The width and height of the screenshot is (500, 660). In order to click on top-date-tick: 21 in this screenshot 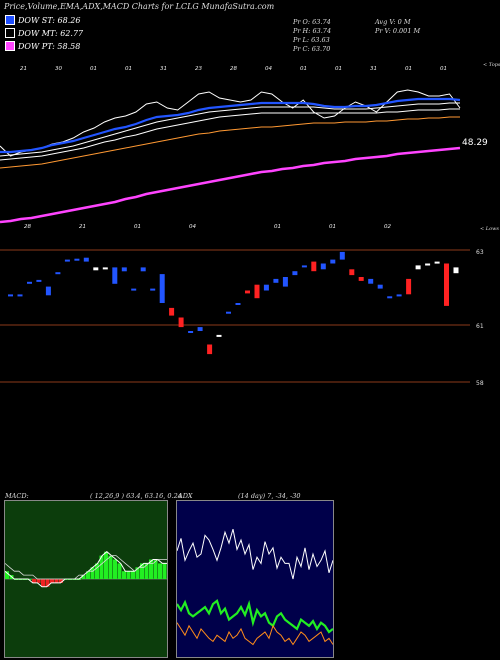, I will do `click(23, 69)`.